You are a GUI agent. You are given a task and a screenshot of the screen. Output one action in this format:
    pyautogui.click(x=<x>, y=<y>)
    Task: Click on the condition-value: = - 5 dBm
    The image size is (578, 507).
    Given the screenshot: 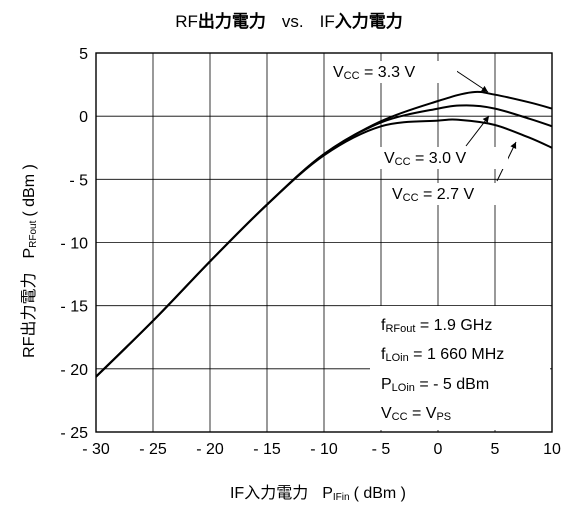 What is the action you would take?
    pyautogui.click(x=452, y=384)
    